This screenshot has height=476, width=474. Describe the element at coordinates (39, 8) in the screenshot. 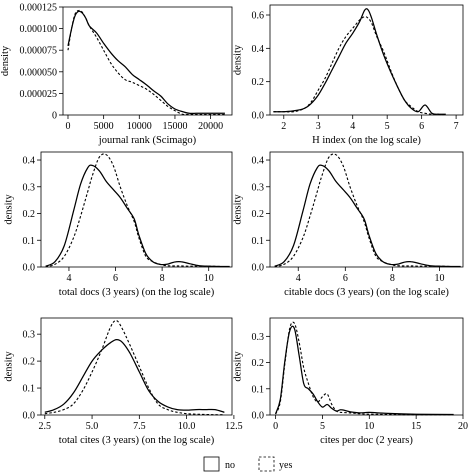

I see `y-tick-label: 0.000125` at that location.